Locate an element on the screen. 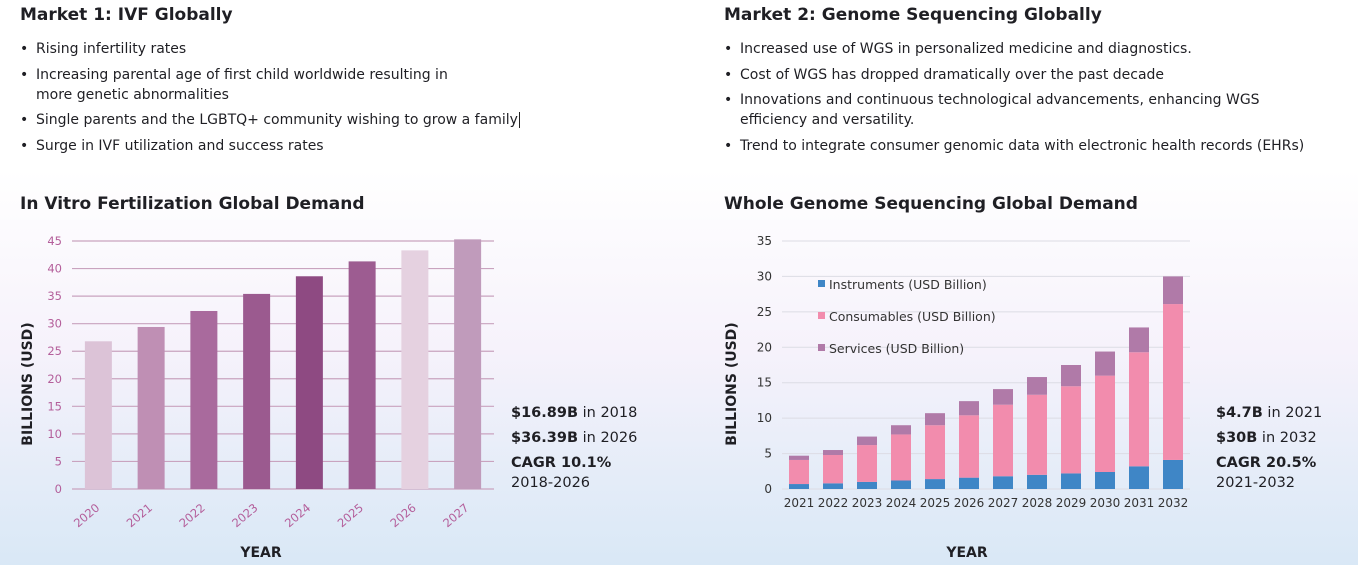 The image size is (1358, 565). cagr-value: CAGR 20.5% is located at coordinates (1266, 463).